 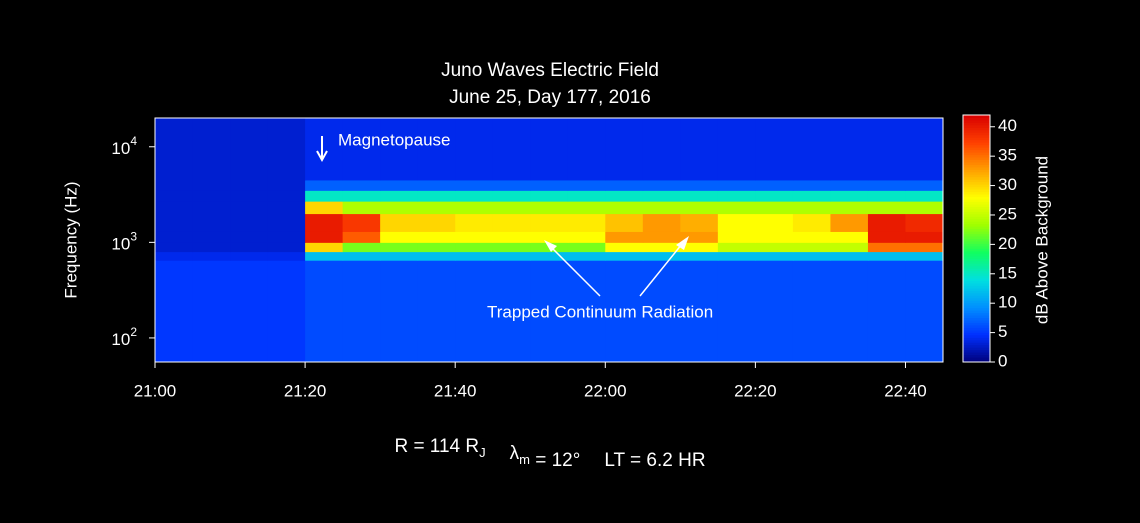 I want to click on annotation: Trapped Continuum Radiation, so click(x=600, y=311).